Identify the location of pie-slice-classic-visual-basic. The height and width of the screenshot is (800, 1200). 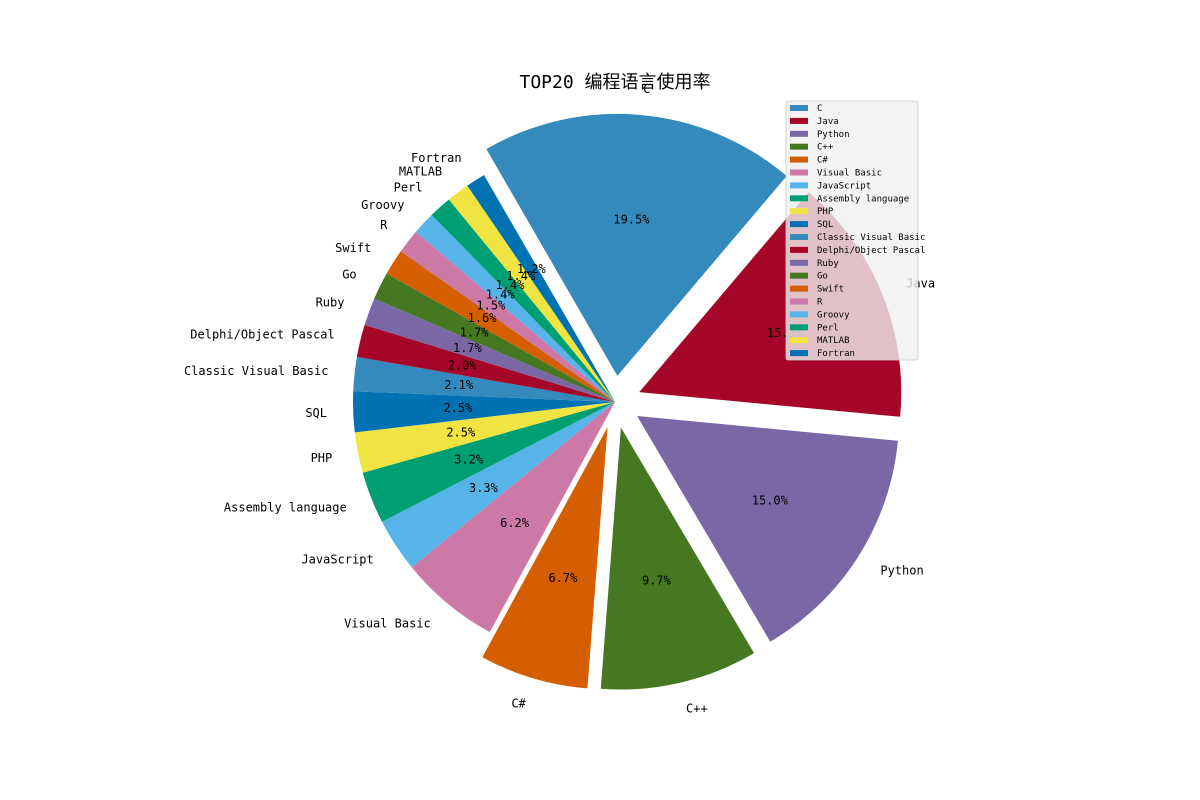
(484, 379).